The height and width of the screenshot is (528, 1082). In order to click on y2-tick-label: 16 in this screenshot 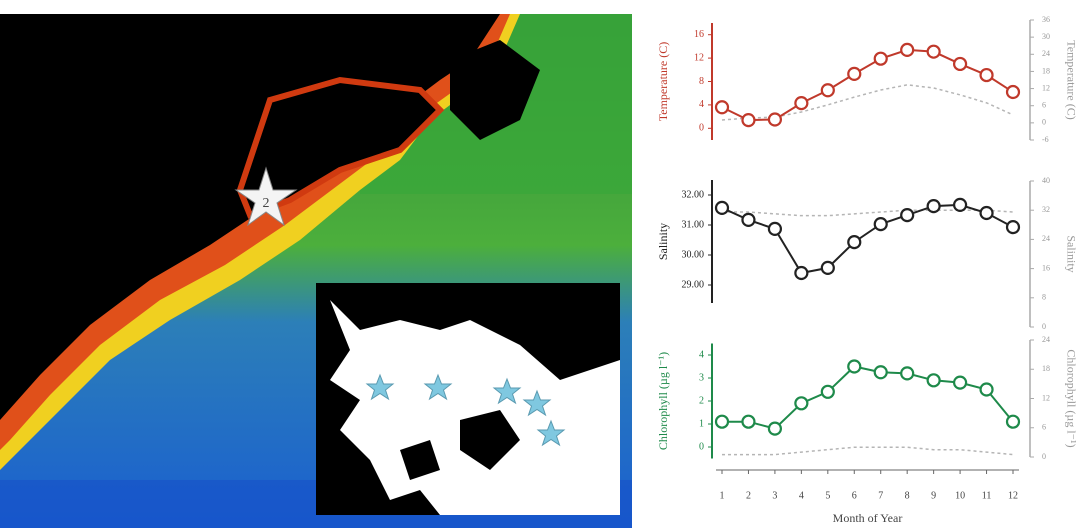, I will do `click(1046, 267)`.